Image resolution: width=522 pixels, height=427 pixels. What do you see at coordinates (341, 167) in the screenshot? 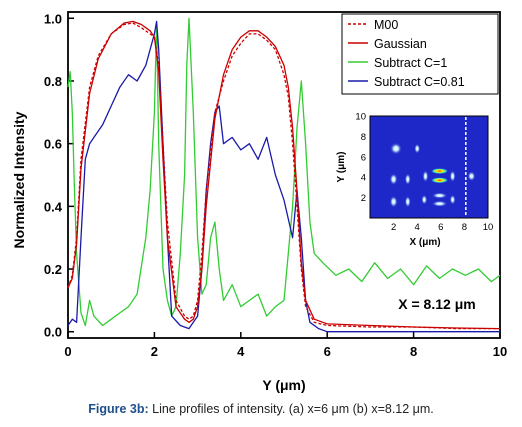
I see `inset-y-label: Y (μm)` at bounding box center [341, 167].